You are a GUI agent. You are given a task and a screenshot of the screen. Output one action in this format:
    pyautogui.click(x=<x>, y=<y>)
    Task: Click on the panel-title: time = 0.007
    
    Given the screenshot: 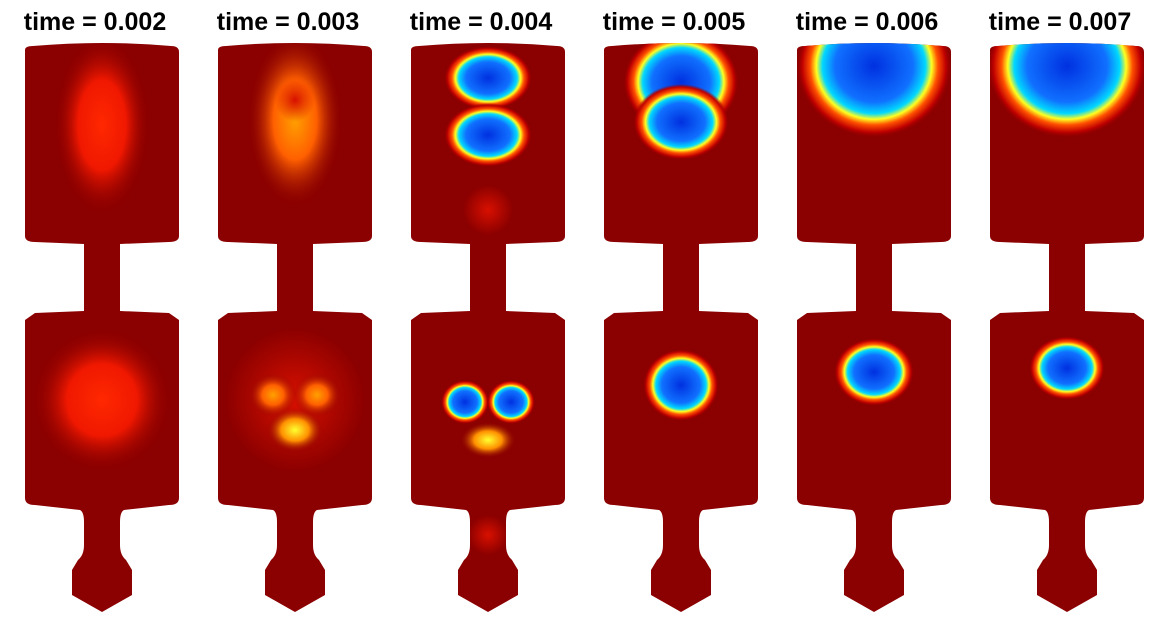 What is the action you would take?
    pyautogui.click(x=1060, y=22)
    